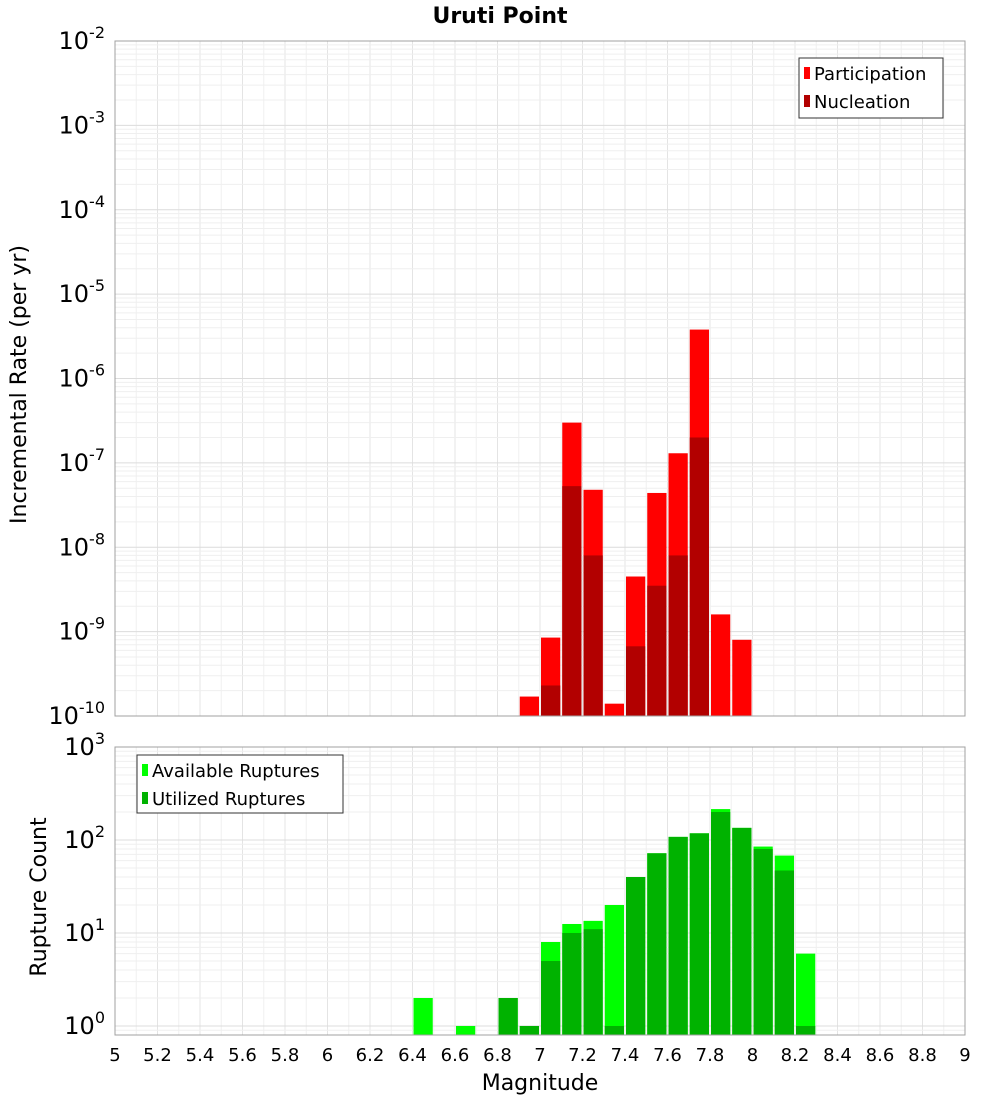 Image resolution: width=1000 pixels, height=1100 pixels. What do you see at coordinates (837, 1055) in the screenshot?
I see `x-tick-label: 8.4` at bounding box center [837, 1055].